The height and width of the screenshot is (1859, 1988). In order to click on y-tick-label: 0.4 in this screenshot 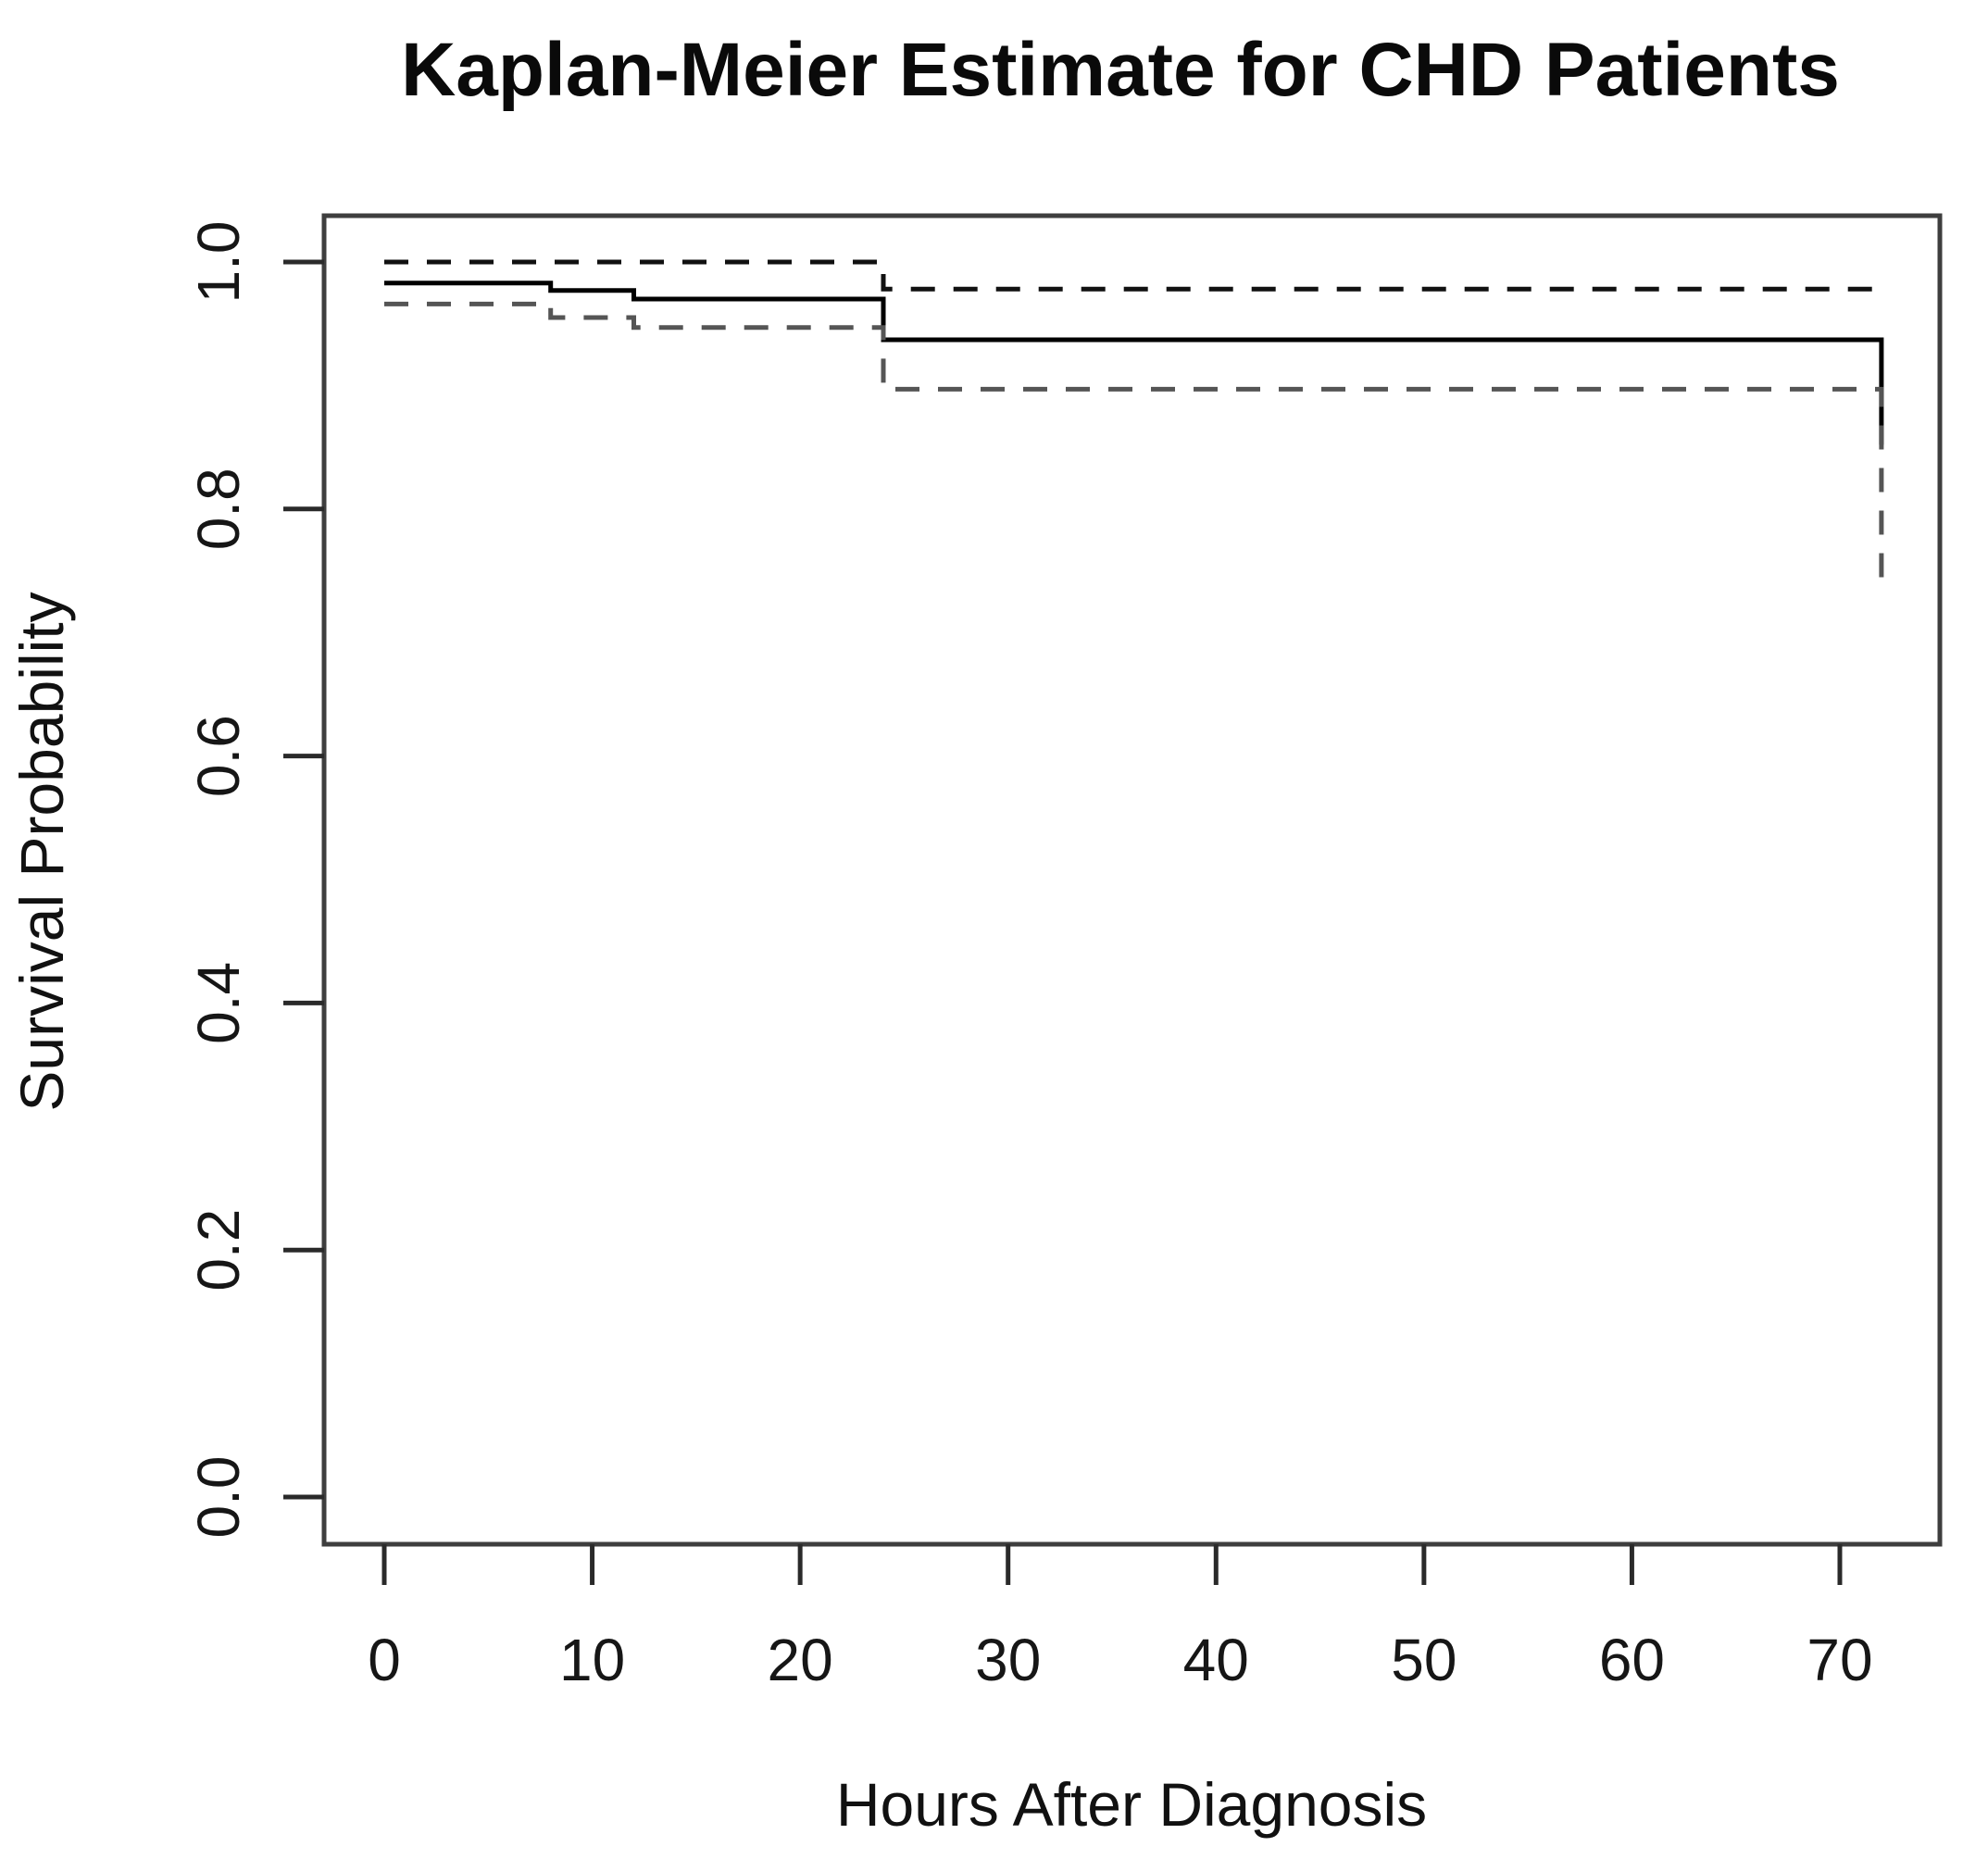, I will do `click(218, 1003)`.